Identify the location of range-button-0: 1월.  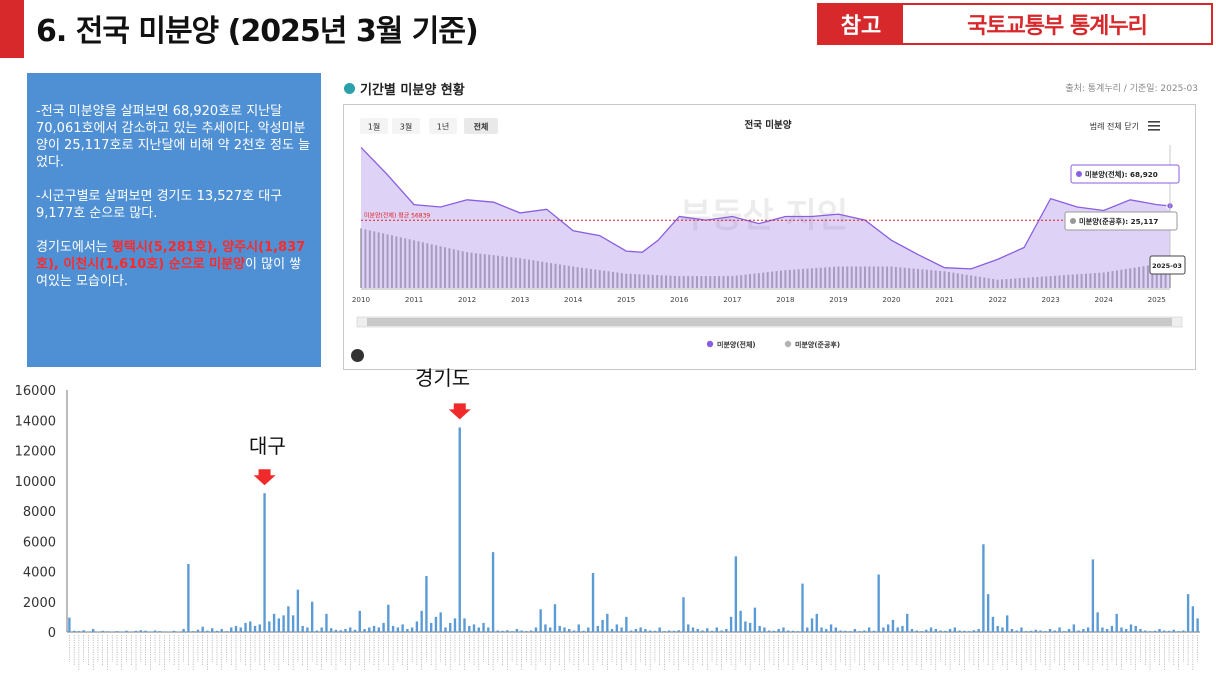
(374, 126).